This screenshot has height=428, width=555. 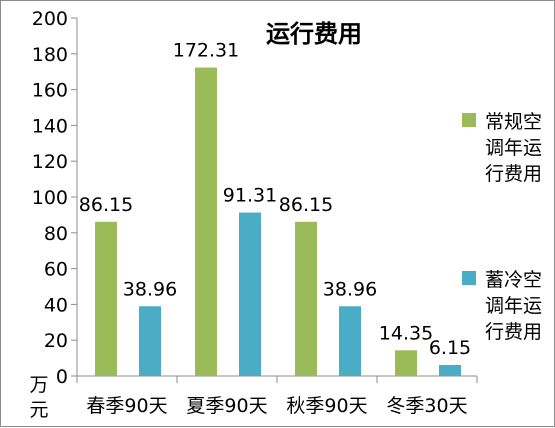 What do you see at coordinates (326, 406) in the screenshot?
I see `category-label: 秋季90天` at bounding box center [326, 406].